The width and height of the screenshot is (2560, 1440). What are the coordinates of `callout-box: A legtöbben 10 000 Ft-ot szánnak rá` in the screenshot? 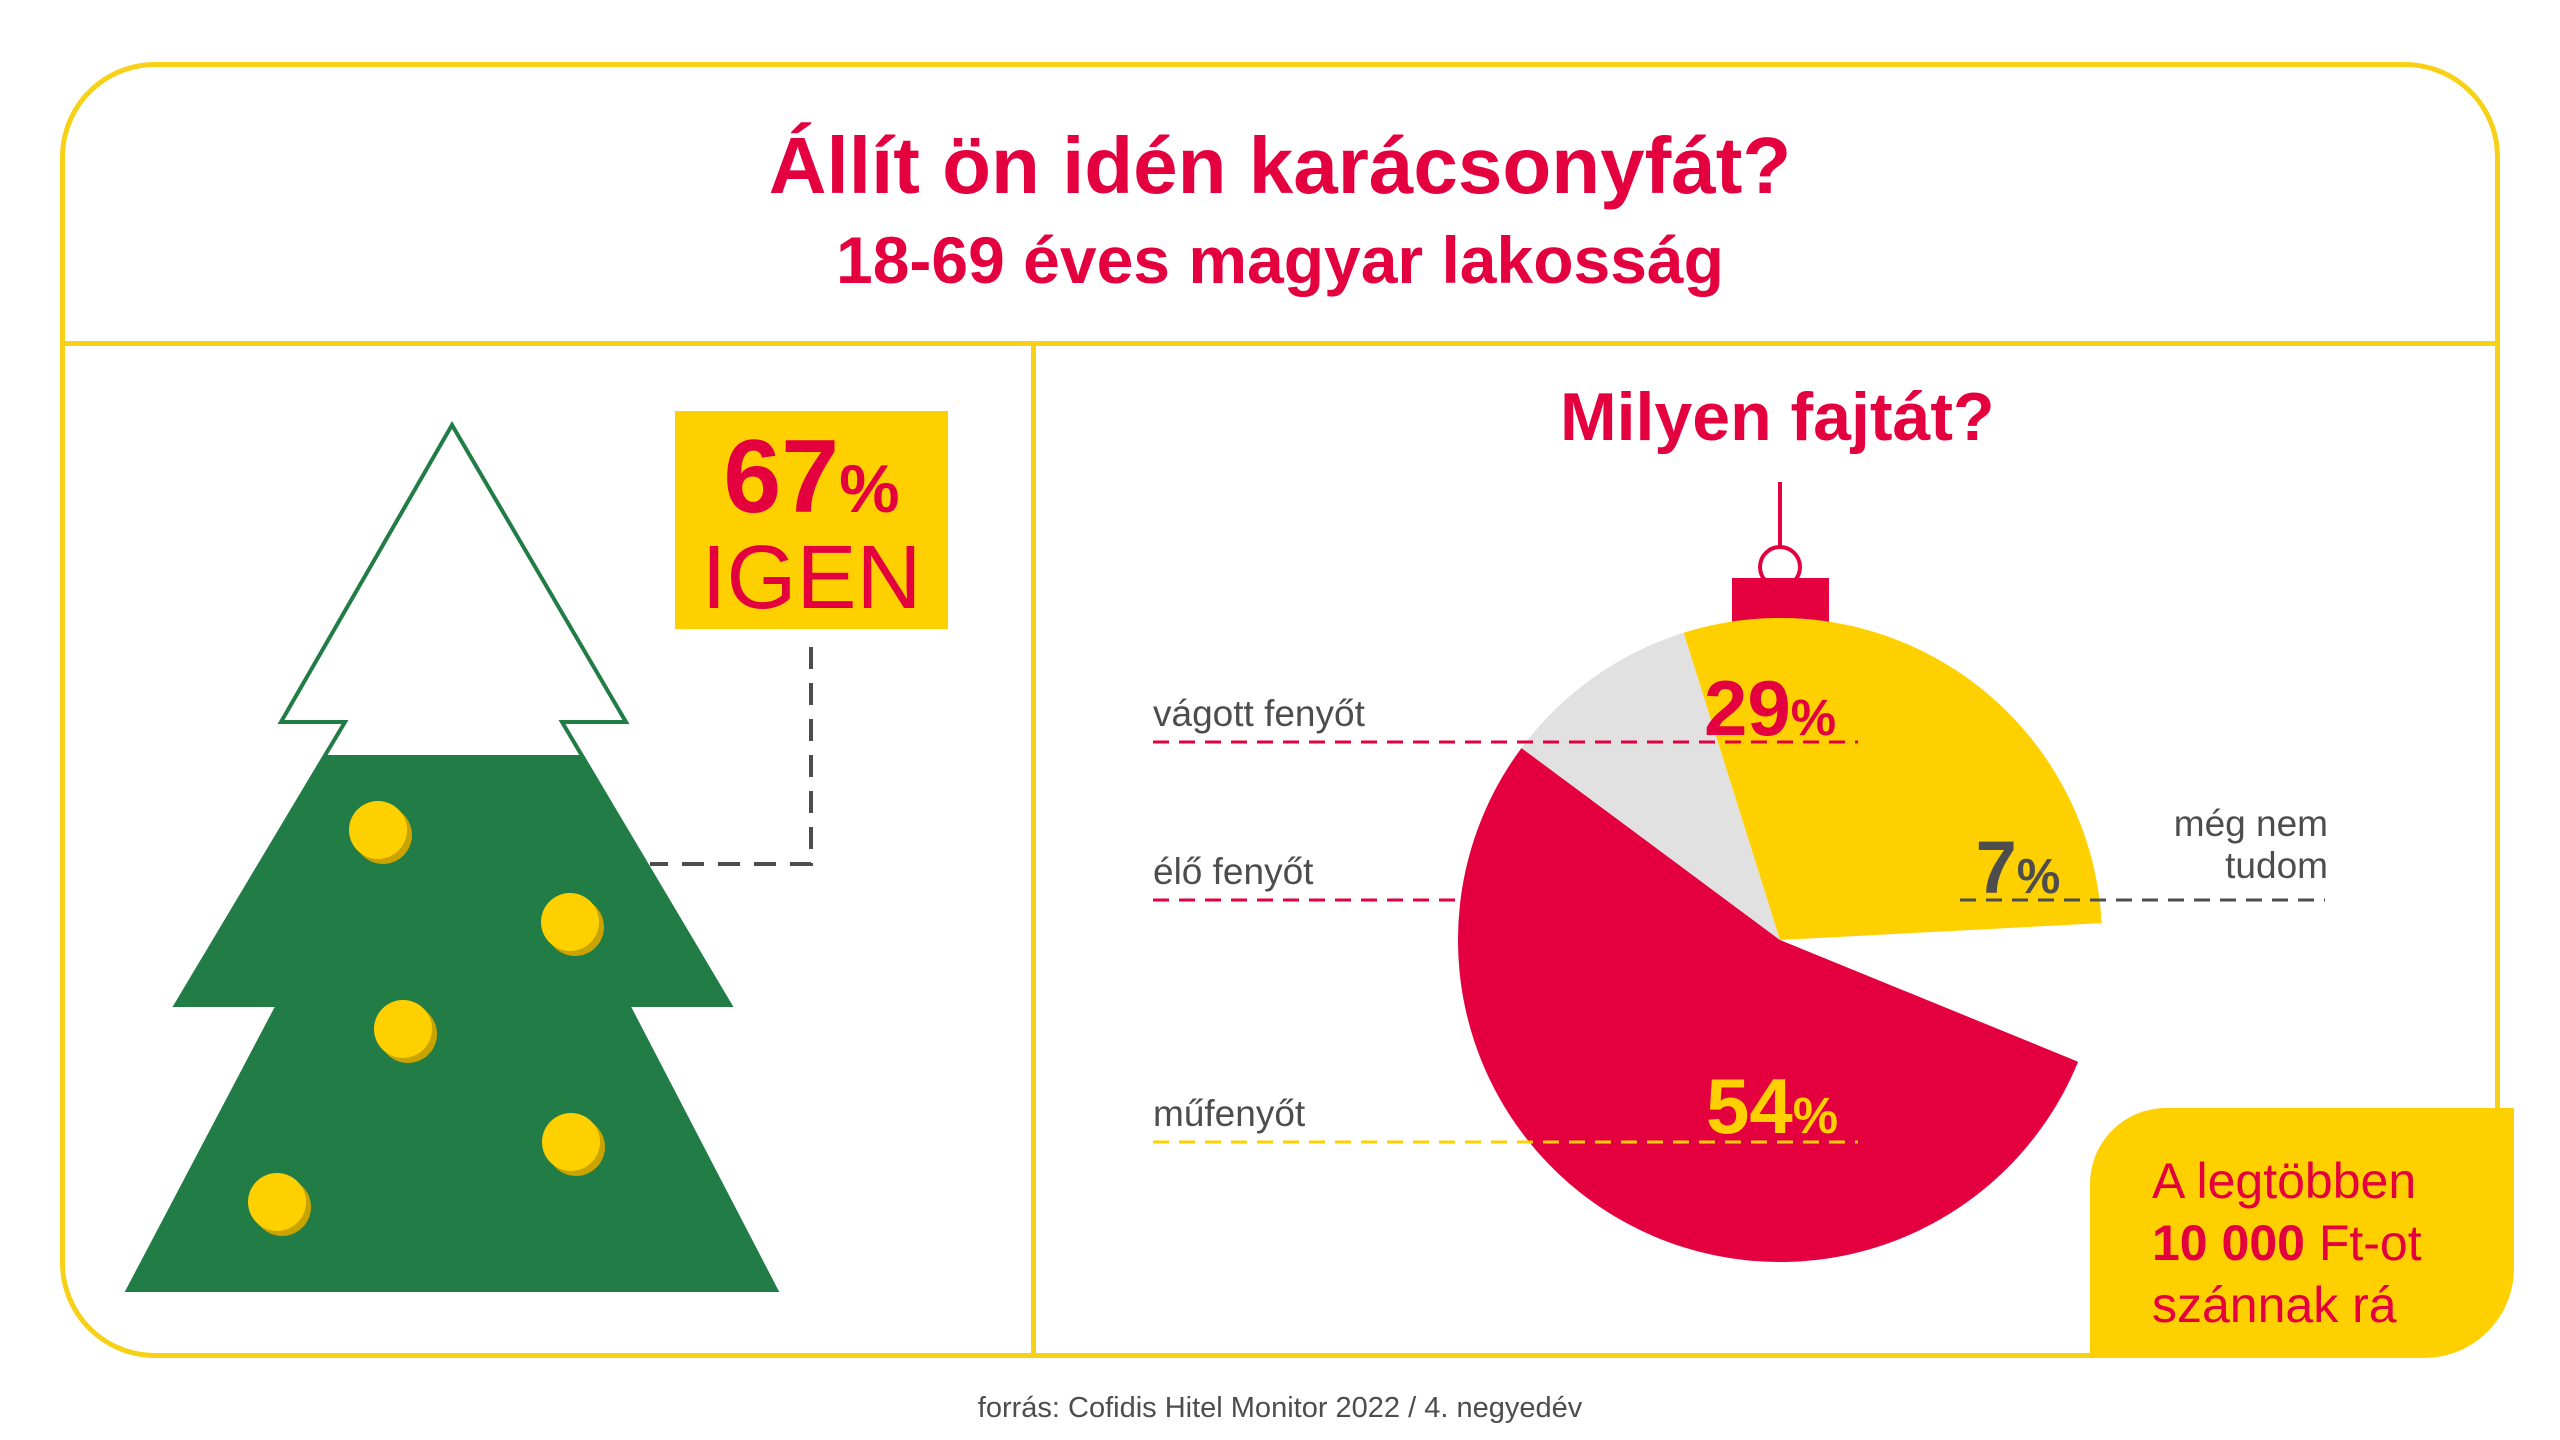 It's located at (2302, 1233).